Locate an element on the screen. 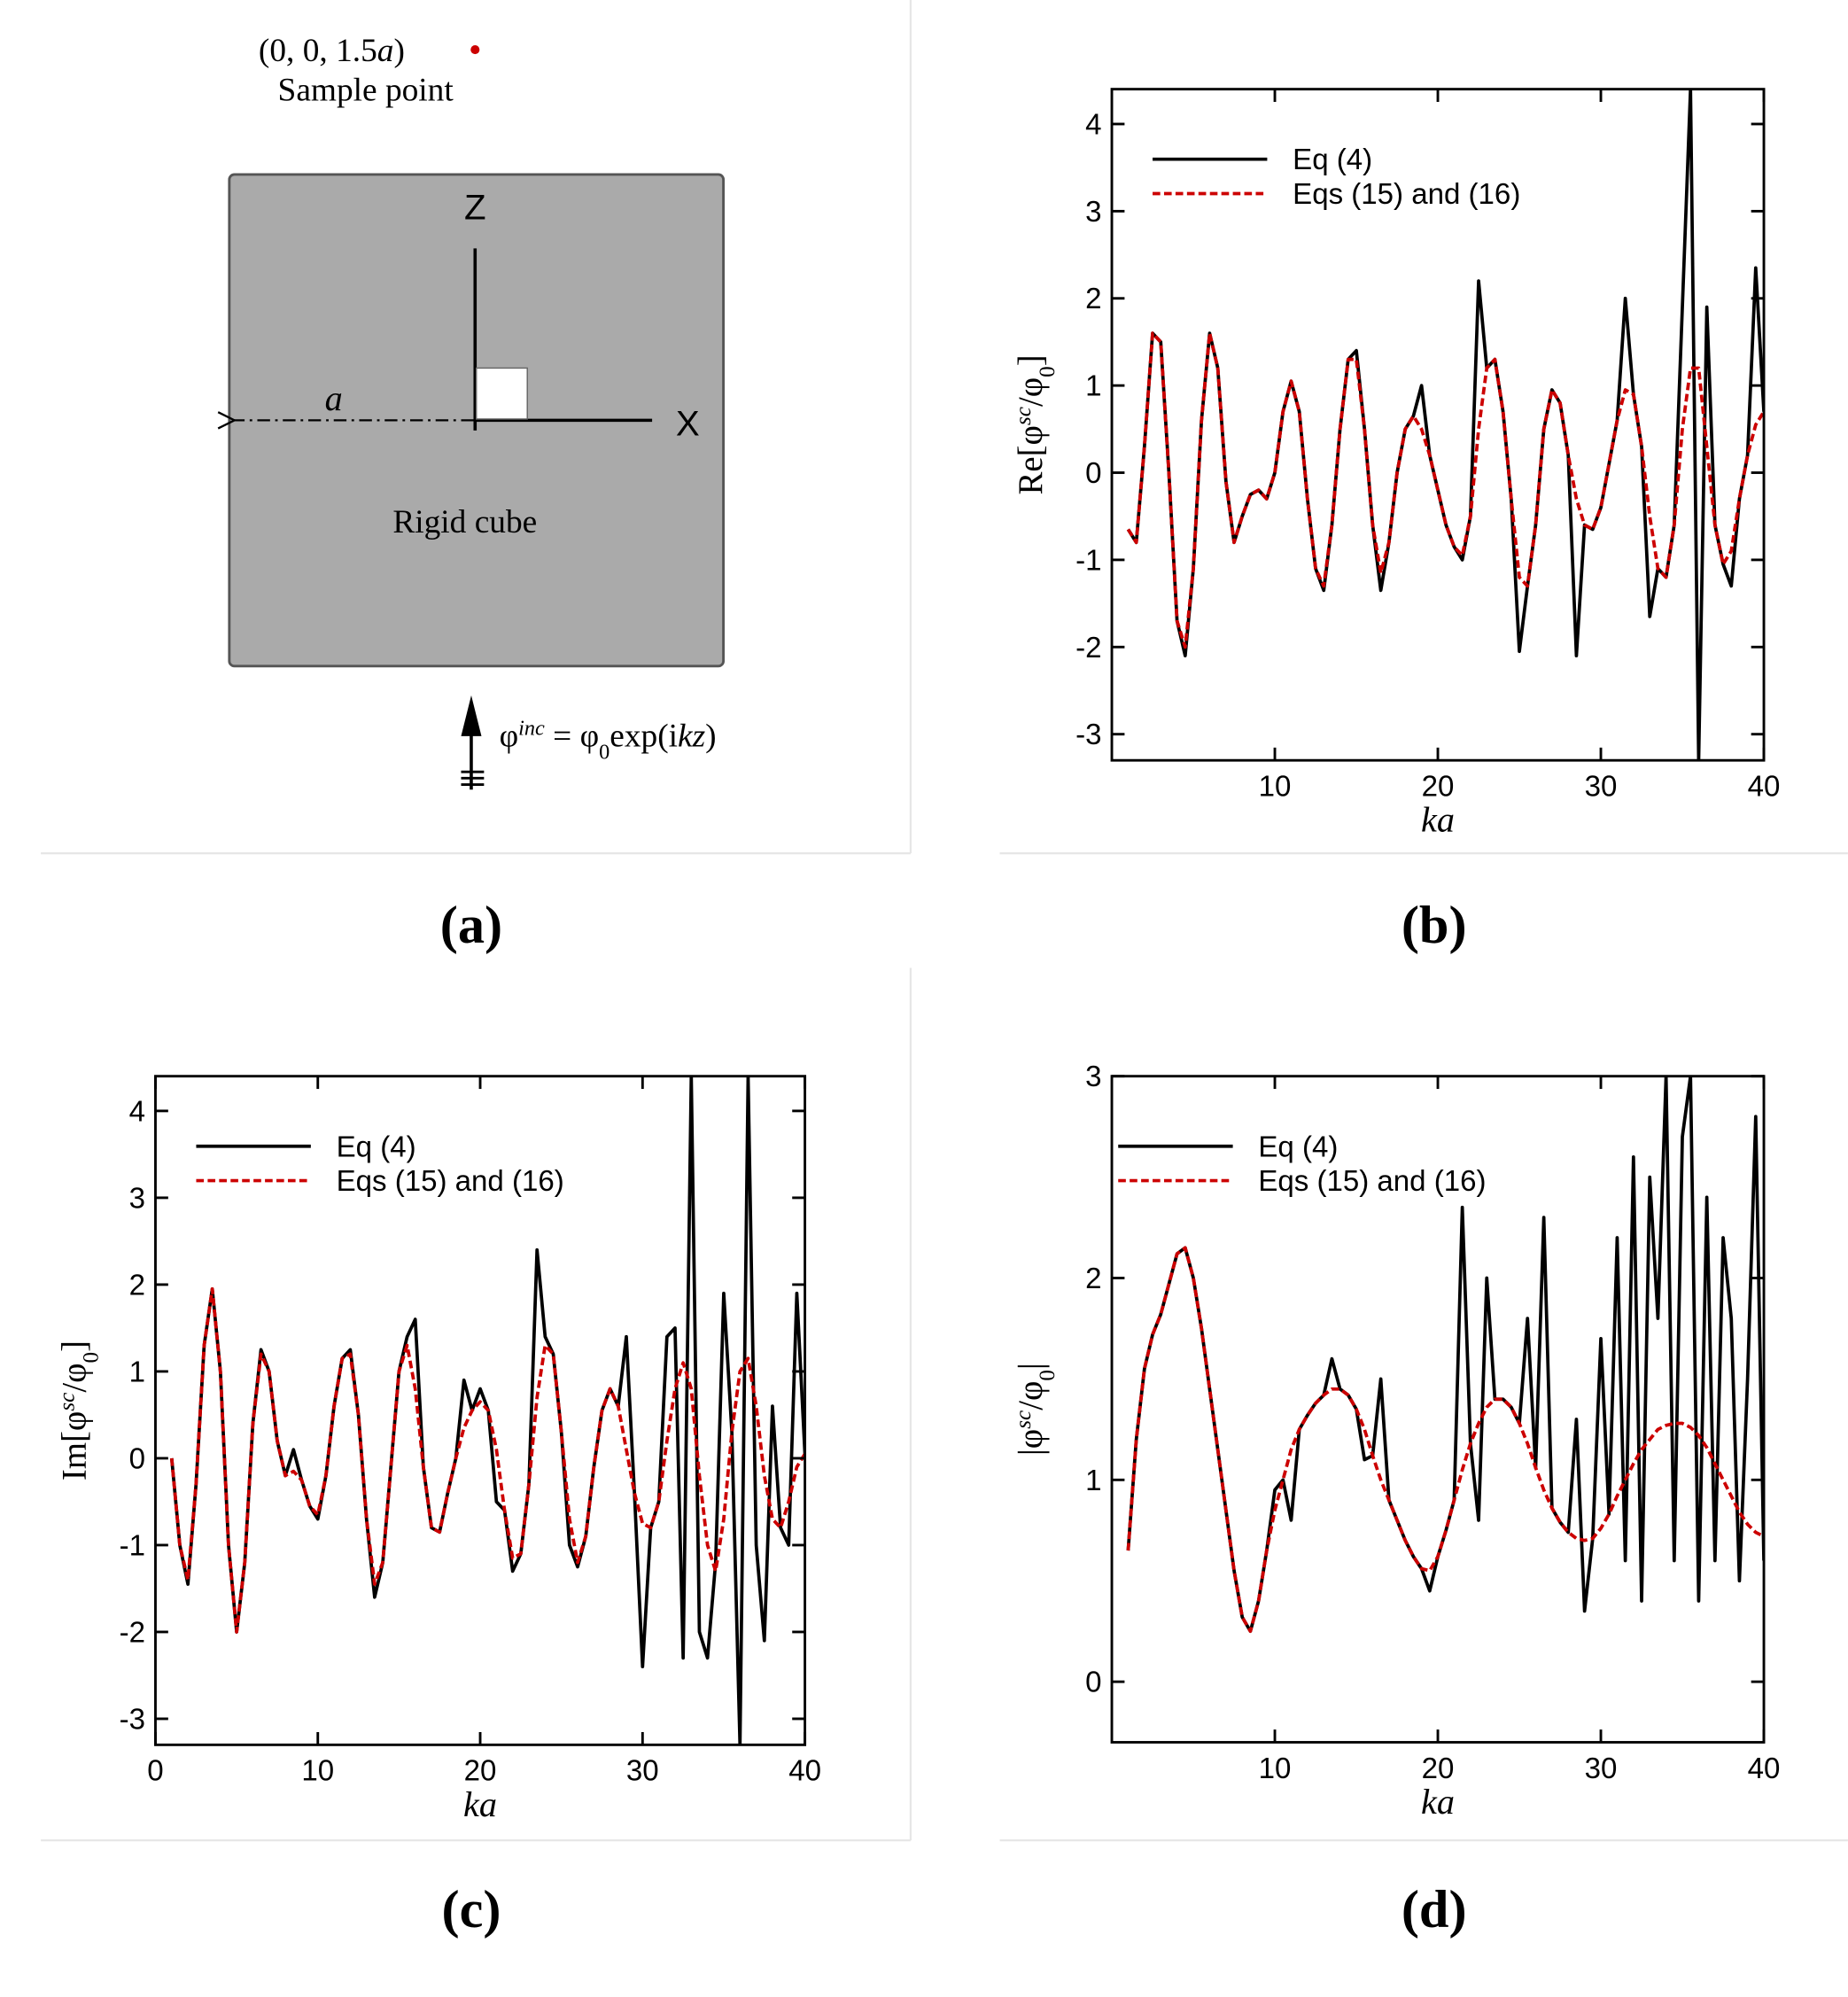  text-part: kz is located at coordinates (692, 736).